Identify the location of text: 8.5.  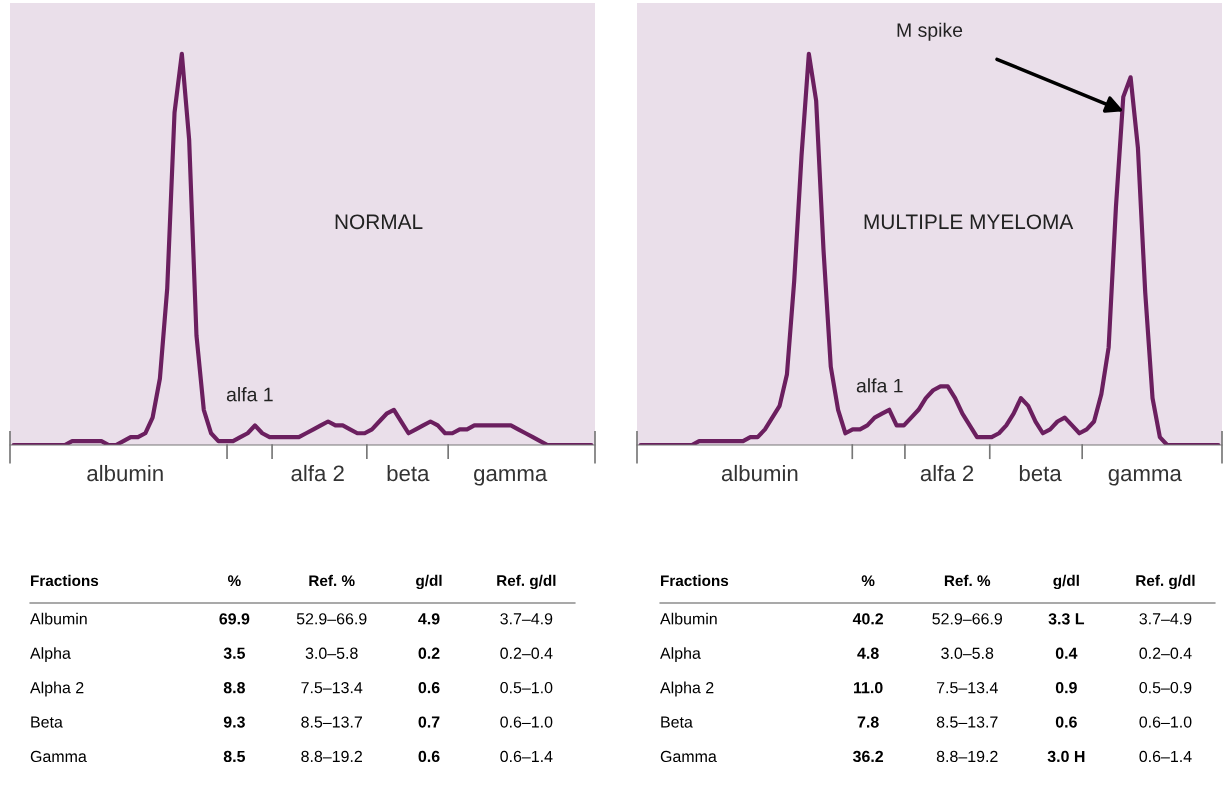
(234, 756).